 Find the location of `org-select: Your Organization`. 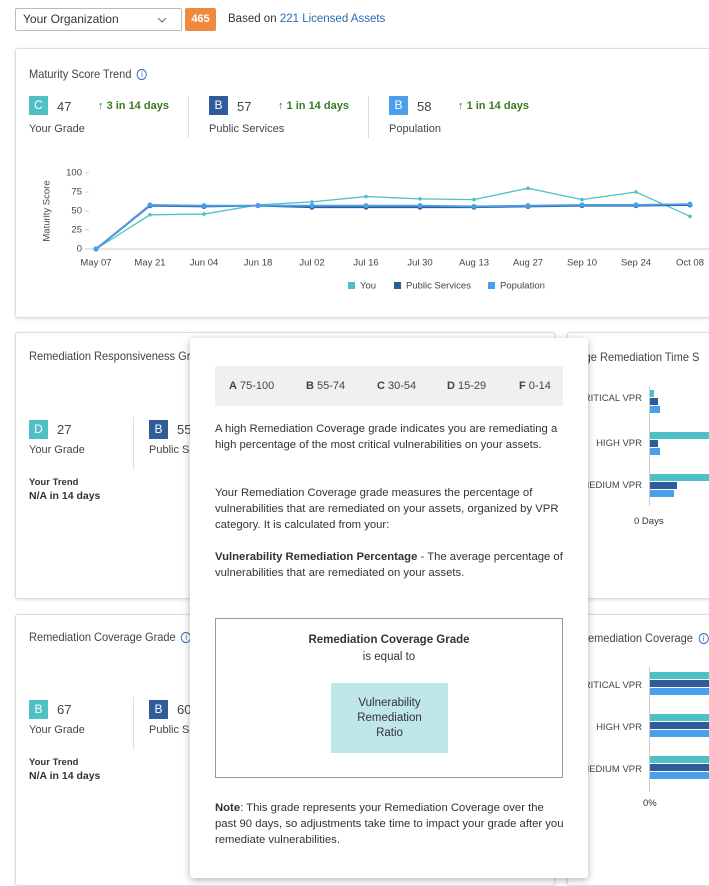

org-select: Your Organization is located at coordinates (98, 19).